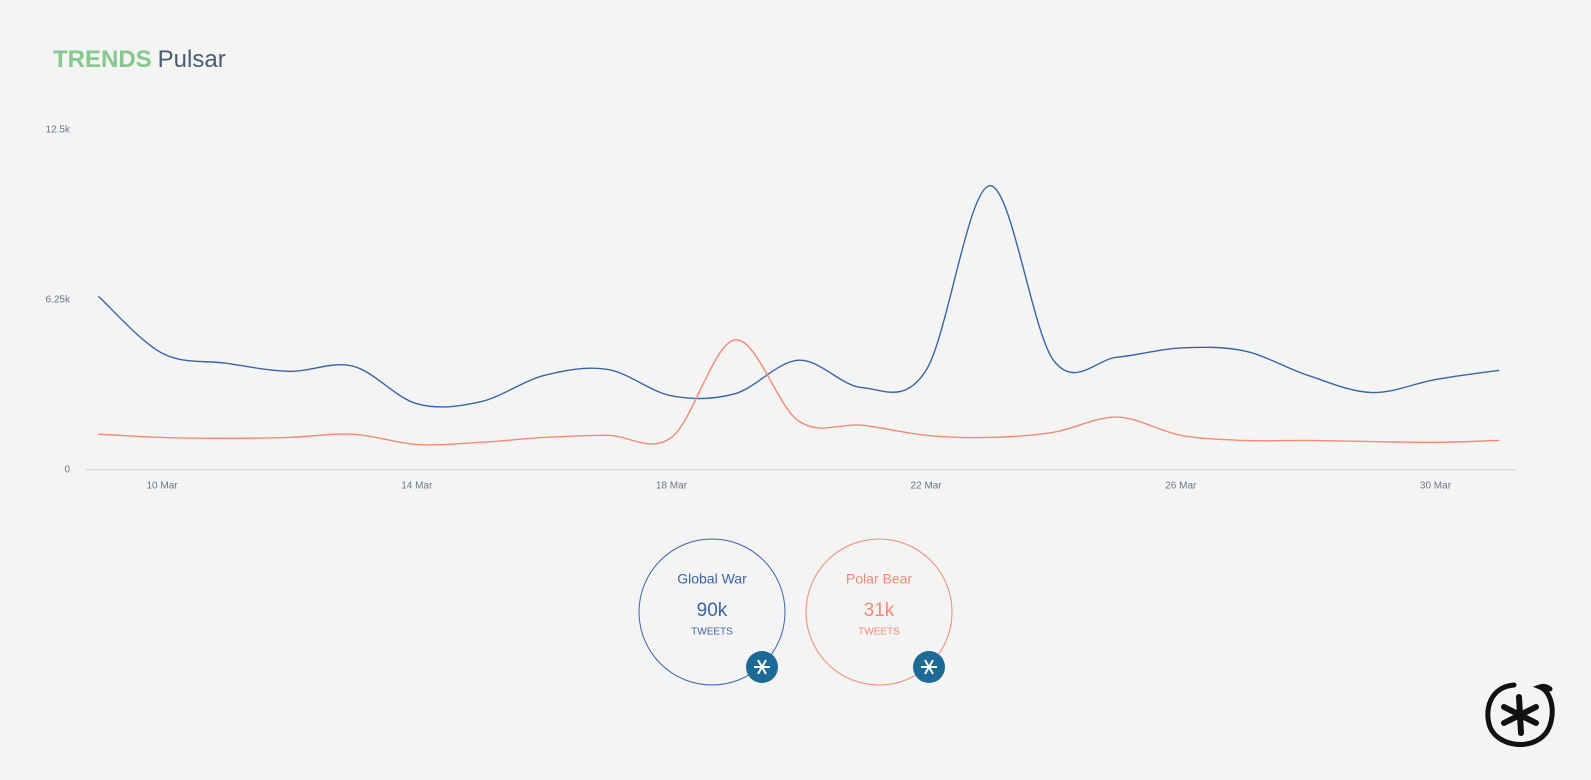  I want to click on card-total: 31k, so click(879, 610).